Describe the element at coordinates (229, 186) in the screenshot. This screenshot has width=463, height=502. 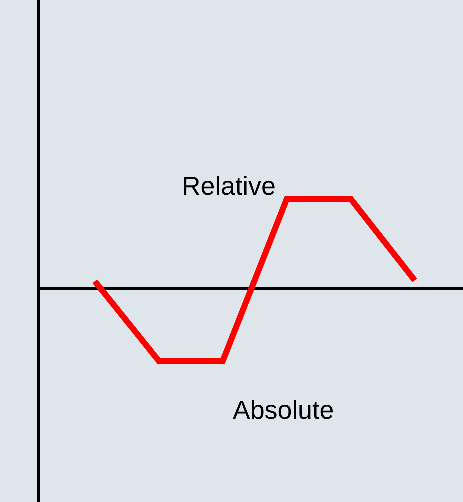
I see `annotation: Relative` at that location.